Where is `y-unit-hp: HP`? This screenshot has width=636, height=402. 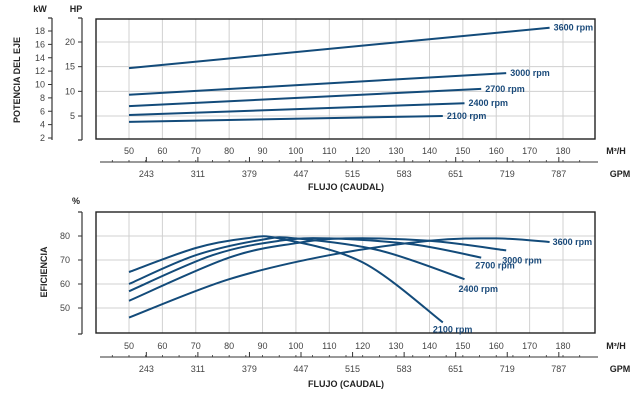
y-unit-hp: HP is located at coordinates (76, 9).